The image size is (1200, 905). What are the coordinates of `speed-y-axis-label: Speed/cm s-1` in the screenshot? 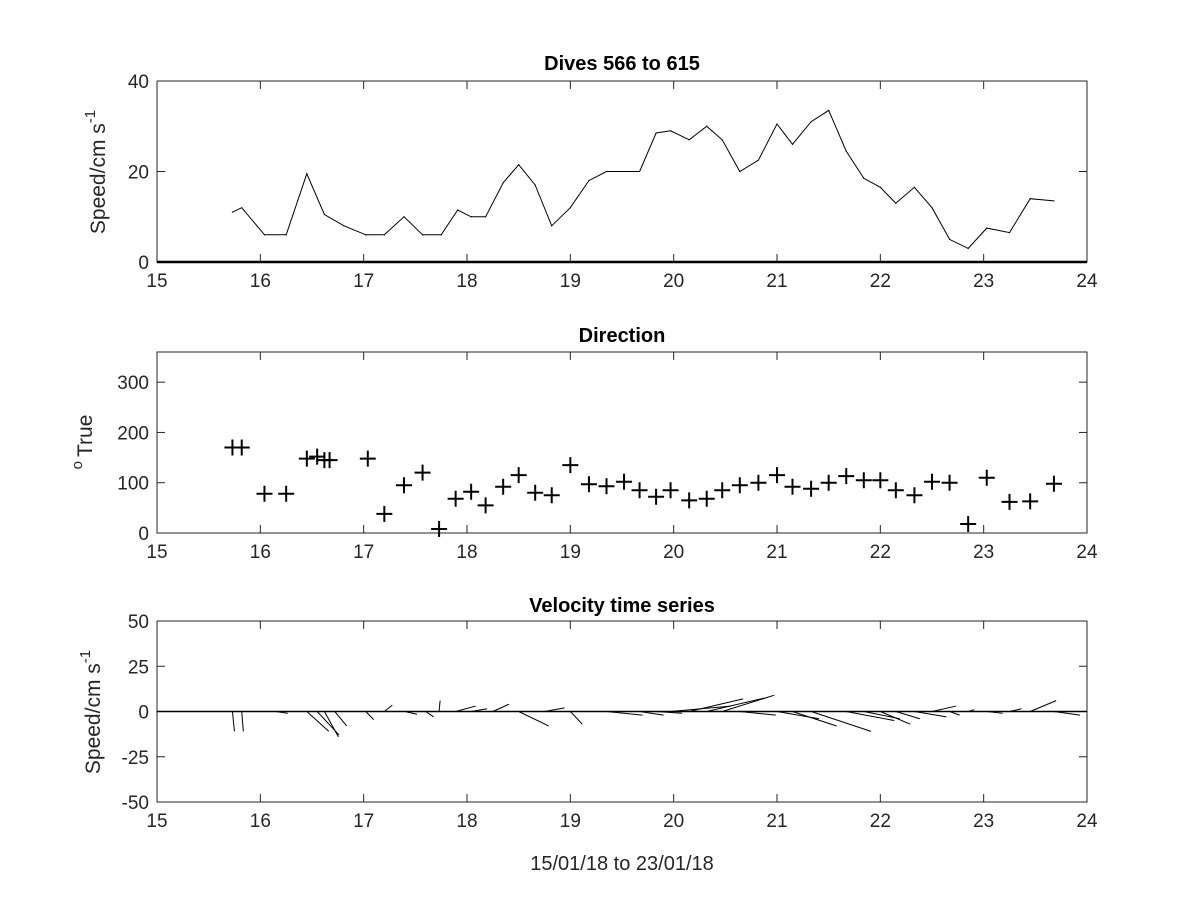 It's located at (96, 172).